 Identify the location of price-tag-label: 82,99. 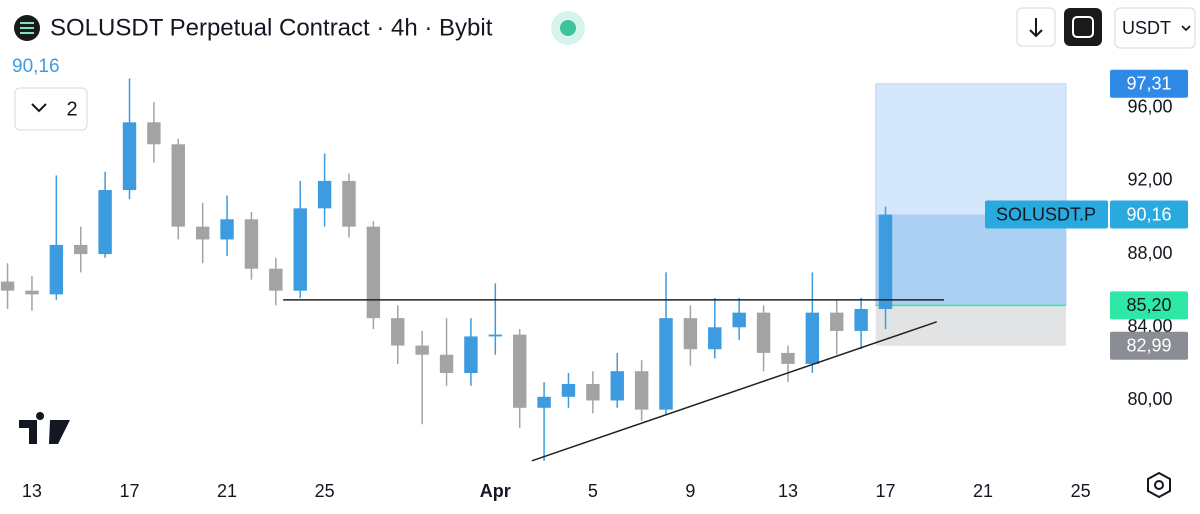
(1148, 346).